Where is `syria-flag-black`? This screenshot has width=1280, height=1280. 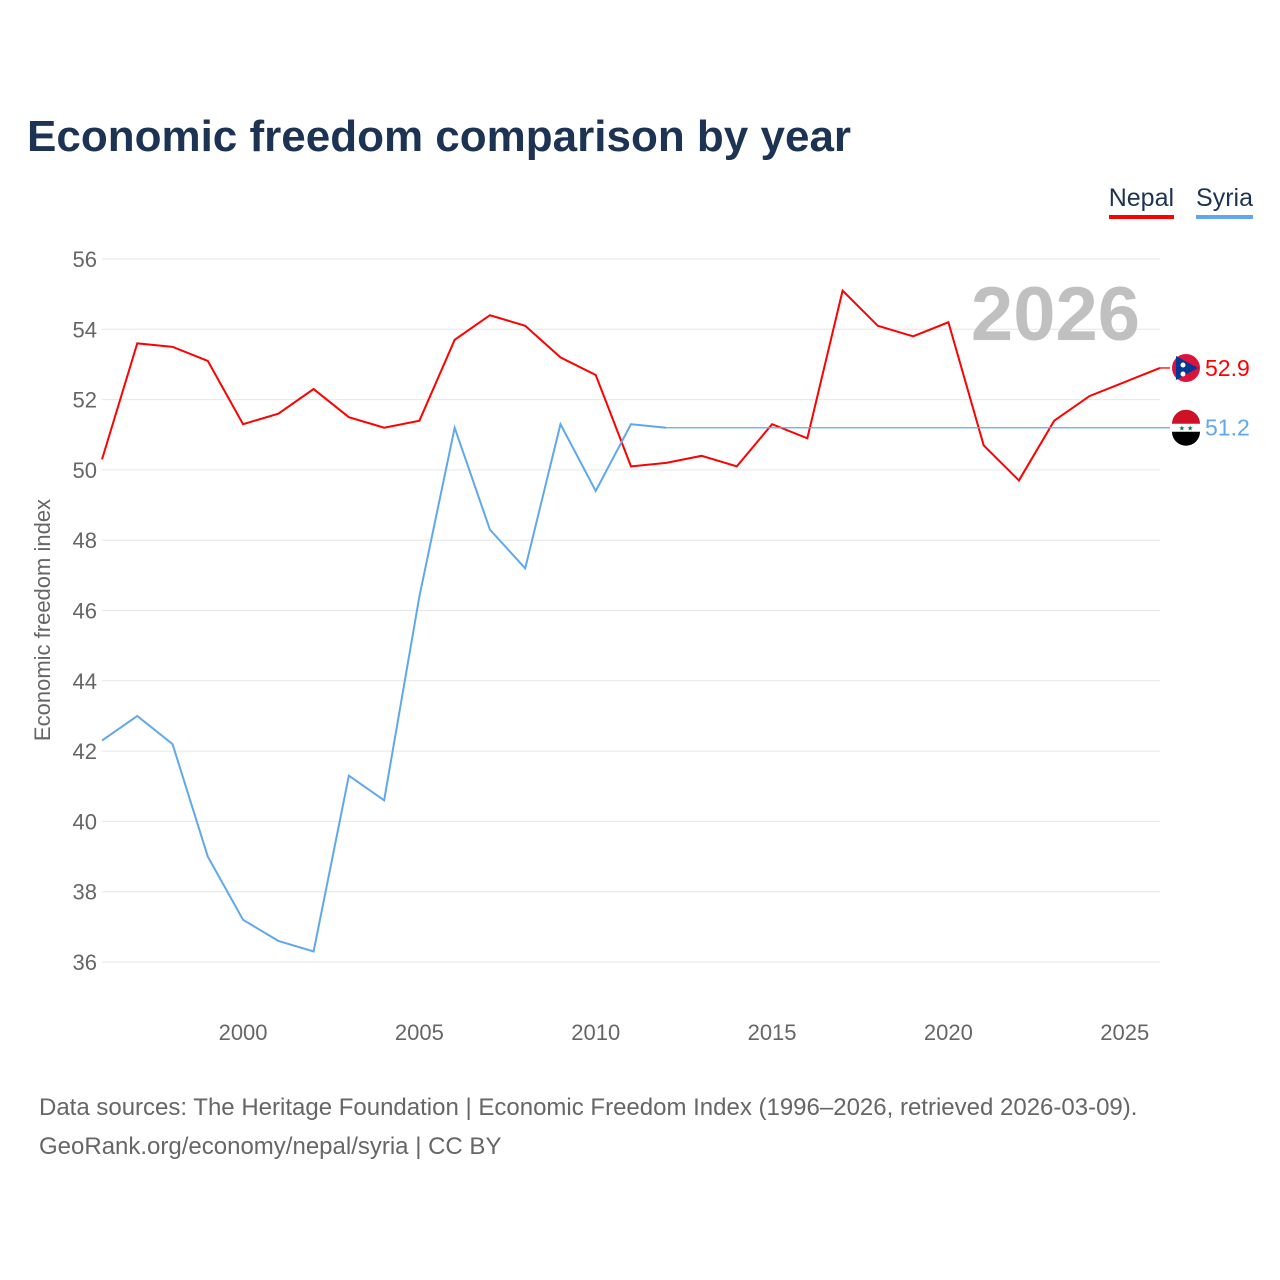 syria-flag-black is located at coordinates (1186, 438).